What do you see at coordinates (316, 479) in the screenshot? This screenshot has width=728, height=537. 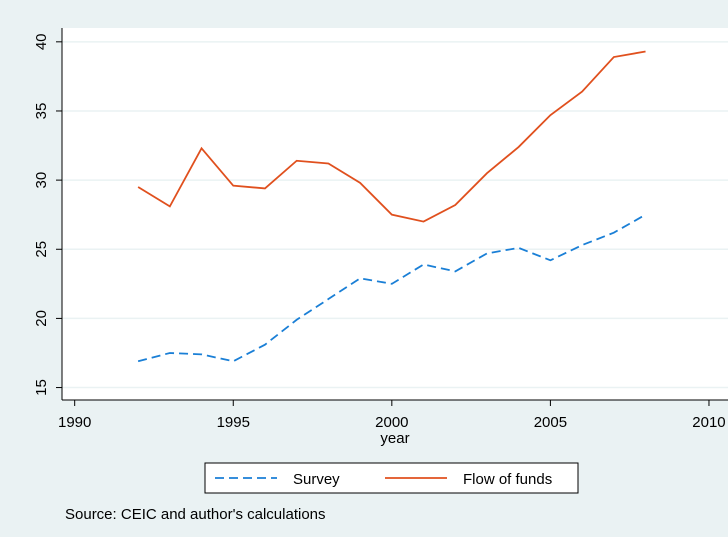 I see `legend-label: Survey` at bounding box center [316, 479].